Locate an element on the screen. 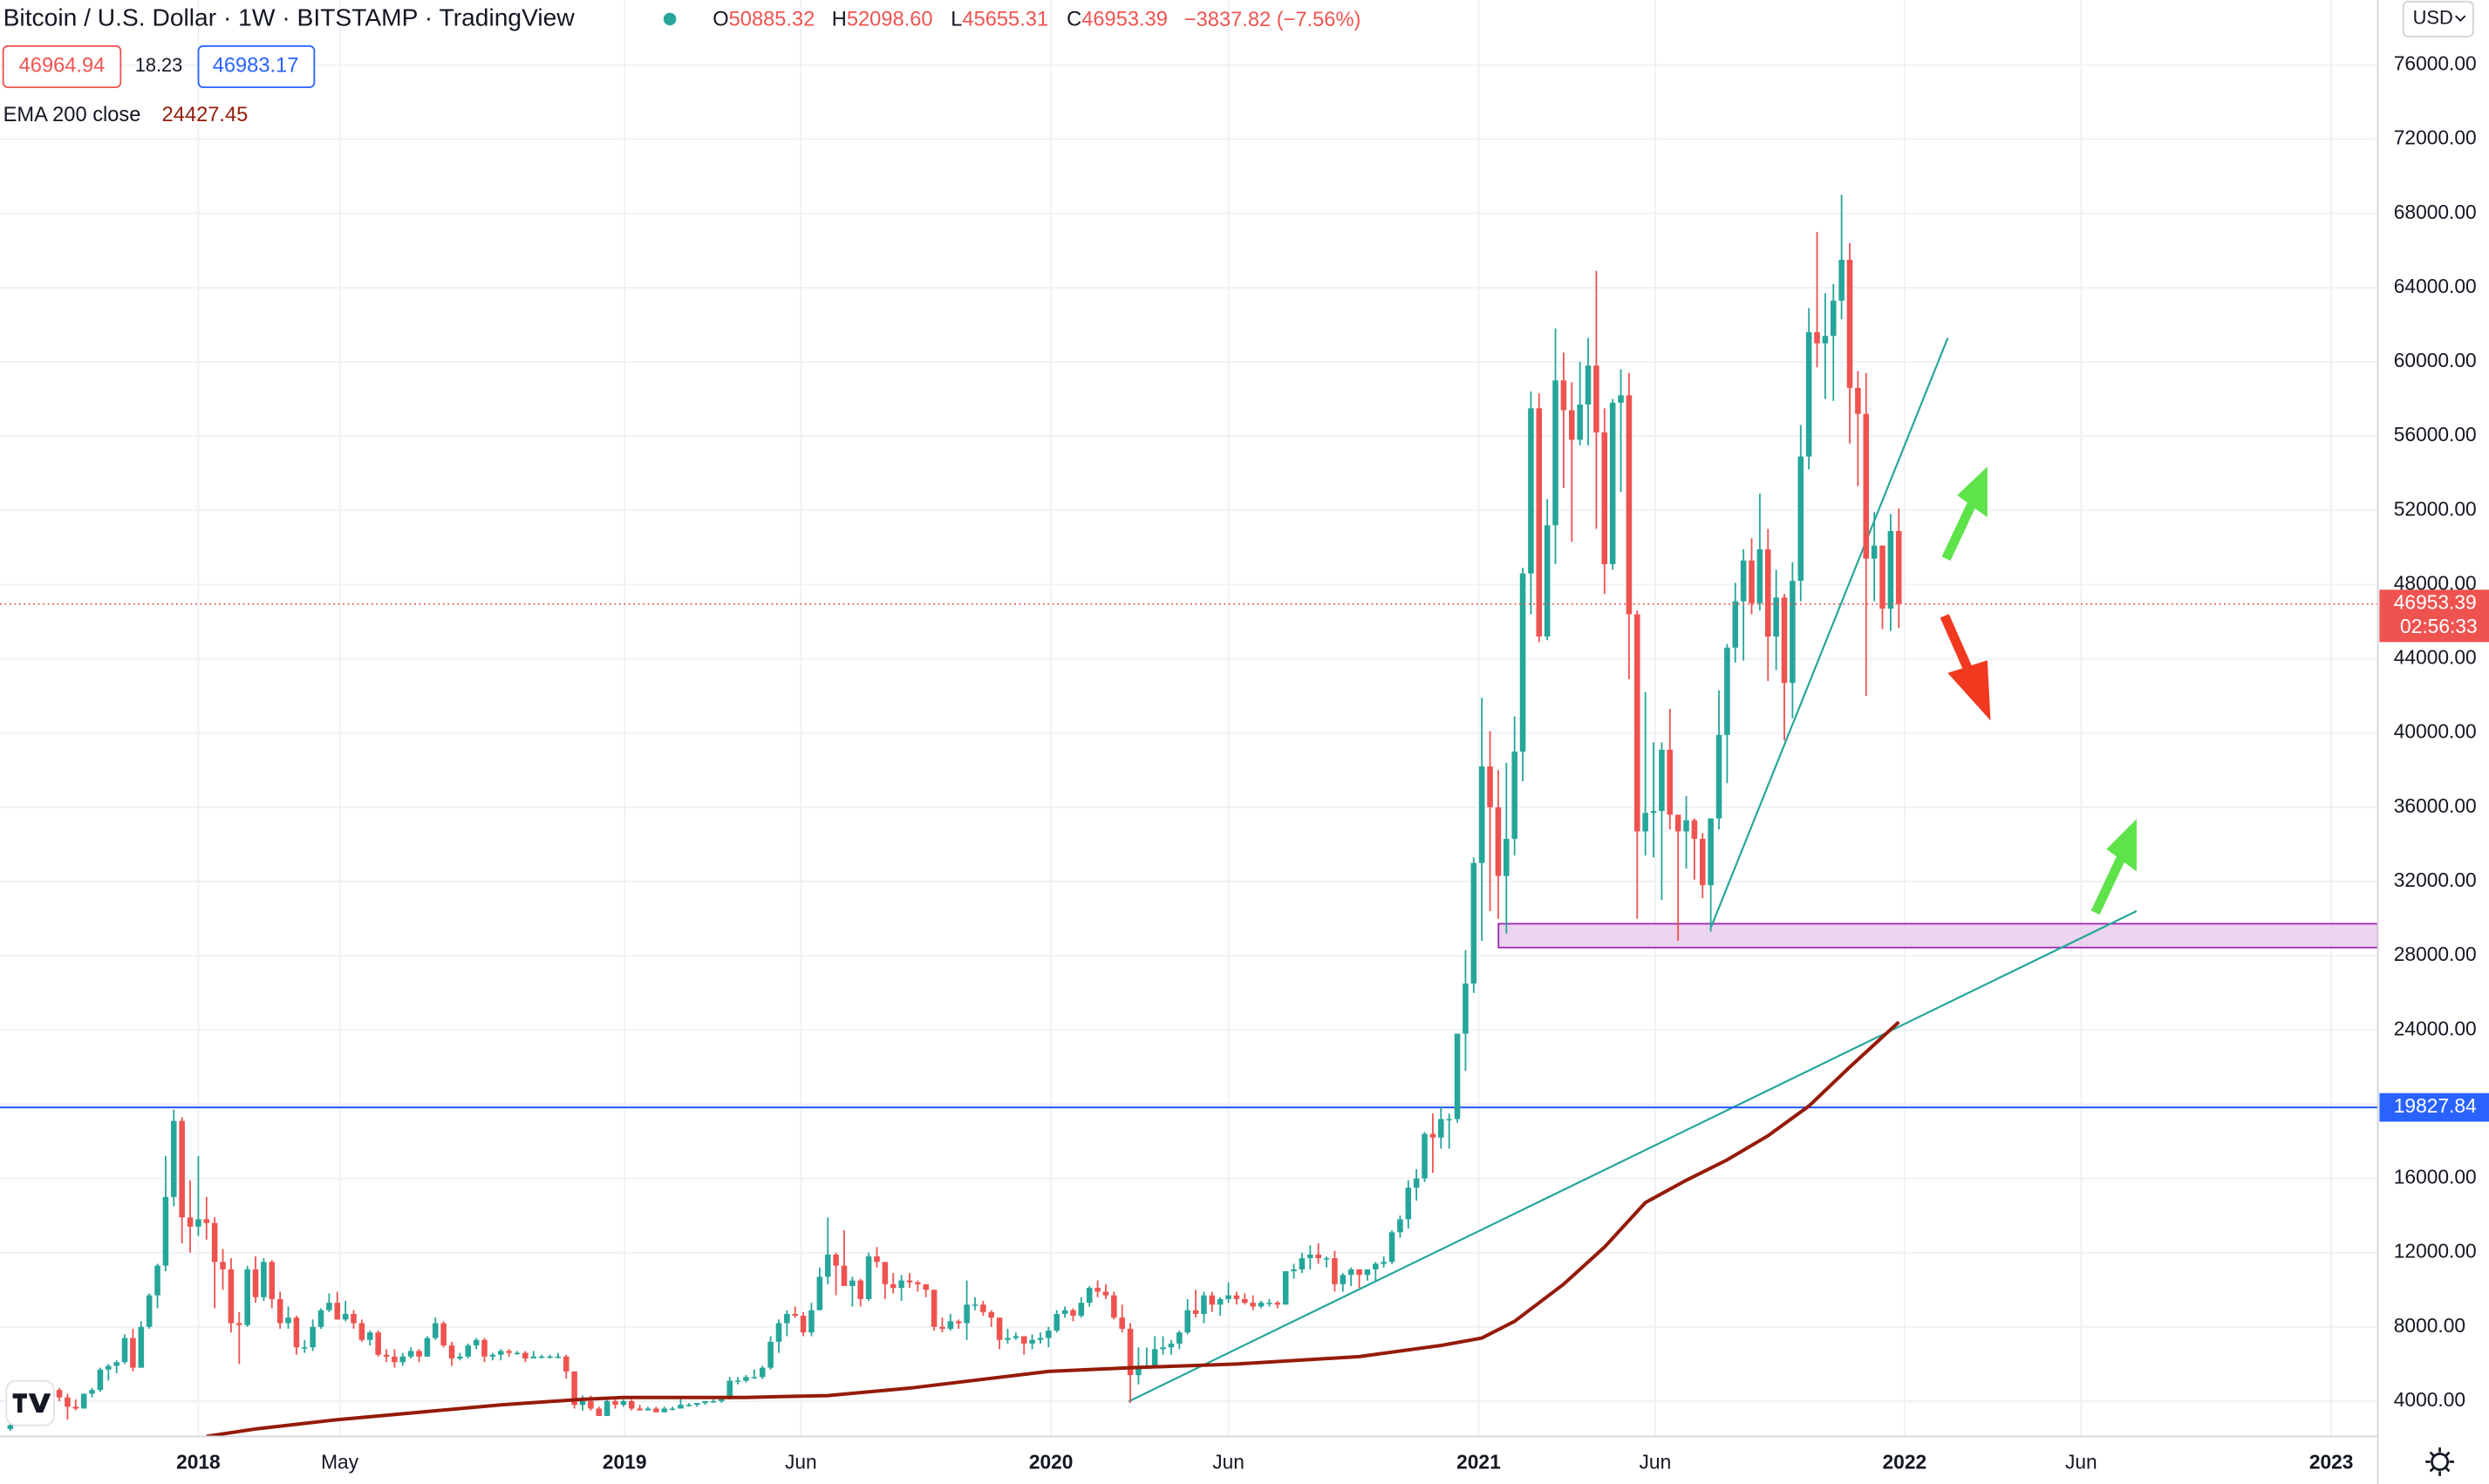 The width and height of the screenshot is (2489, 1484). x-tick-label: 2021 is located at coordinates (1478, 1461).